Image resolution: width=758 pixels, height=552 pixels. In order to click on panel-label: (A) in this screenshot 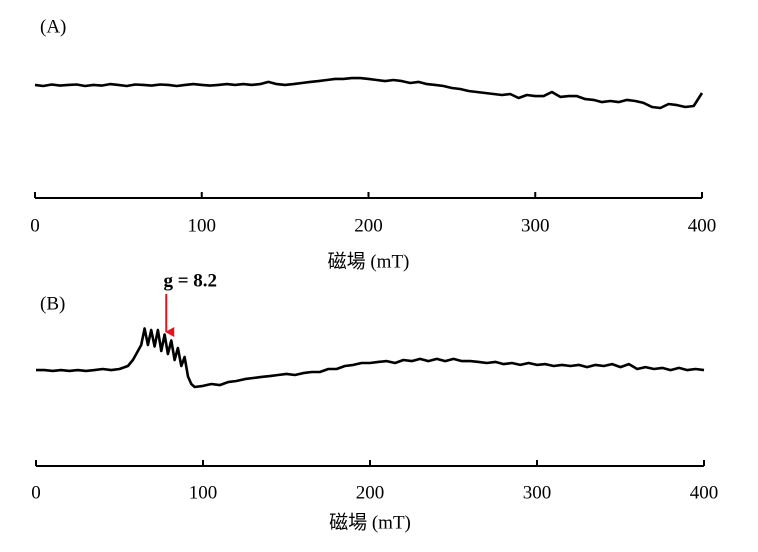, I will do `click(53, 26)`.